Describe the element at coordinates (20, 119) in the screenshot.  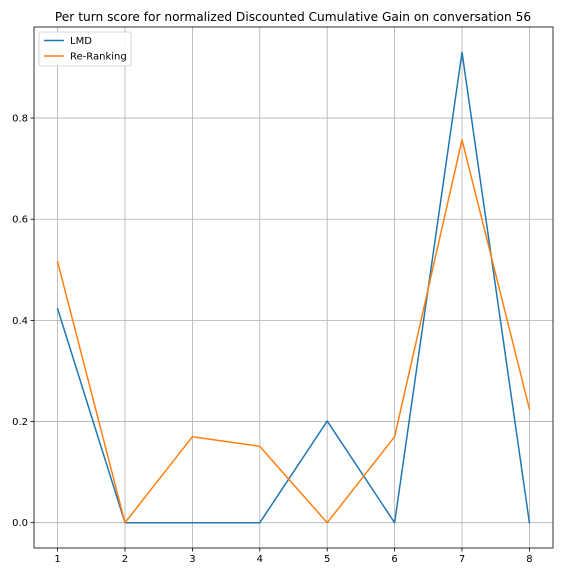
I see `y-tick-label: 0.8` at that location.